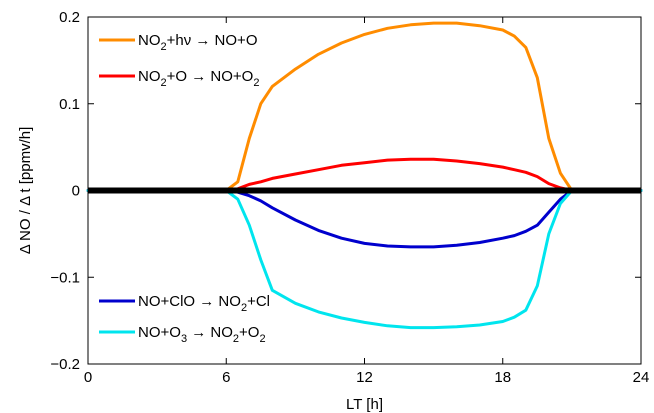 This screenshot has height=413, width=654. Describe the element at coordinates (88, 377) in the screenshot. I see `x-tick-label: 0` at that location.